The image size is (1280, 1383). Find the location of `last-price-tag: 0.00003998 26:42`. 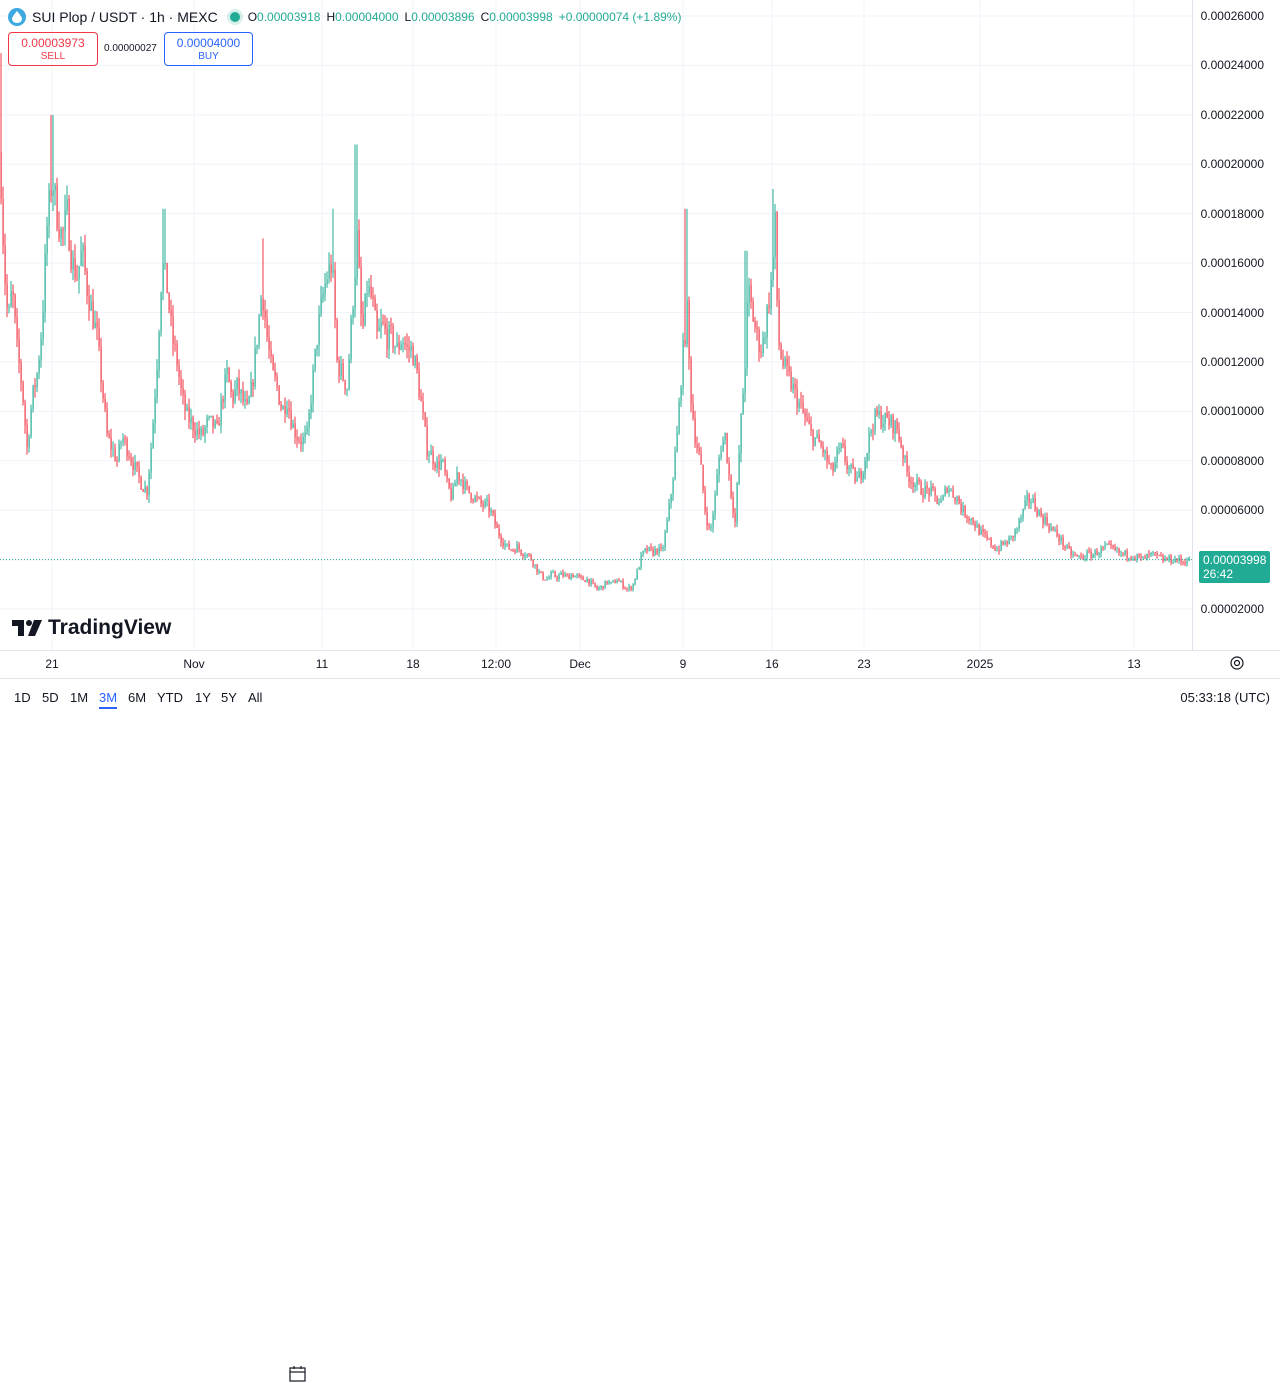

last-price-tag: 0.00003998 26:42 is located at coordinates (1234, 567).